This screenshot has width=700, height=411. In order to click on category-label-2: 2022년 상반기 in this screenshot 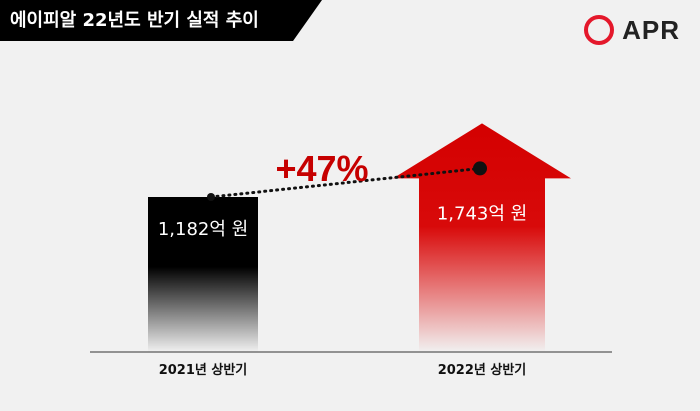, I will do `click(482, 370)`.